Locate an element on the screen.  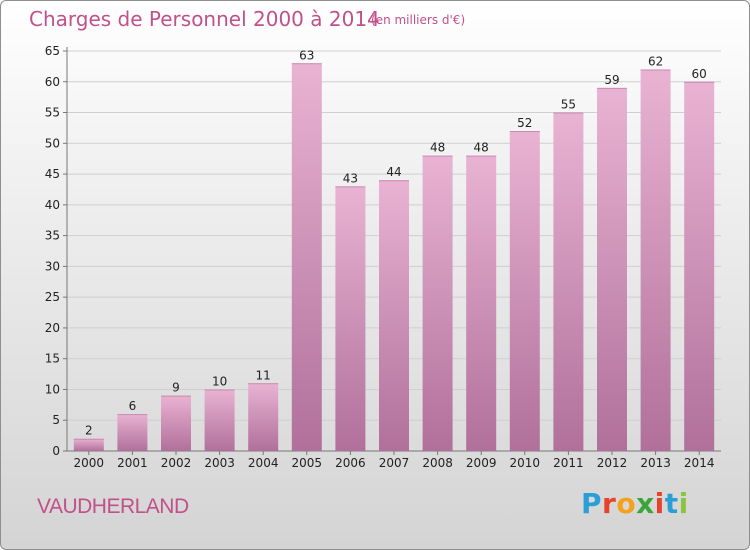
data-label-2006: 43 is located at coordinates (350, 178).